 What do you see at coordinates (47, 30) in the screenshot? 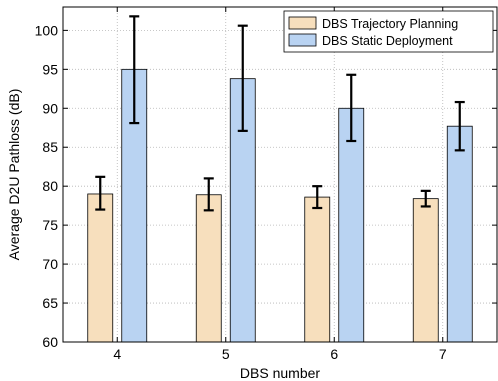
I see `y-tick-label: 100` at bounding box center [47, 30].